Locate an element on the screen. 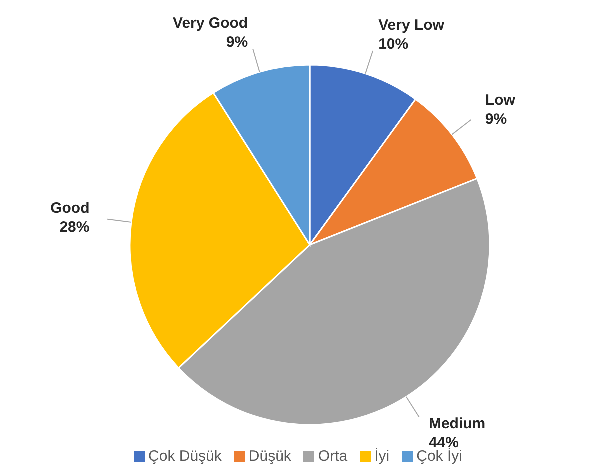  legend-label: Çok Düşük is located at coordinates (185, 456).